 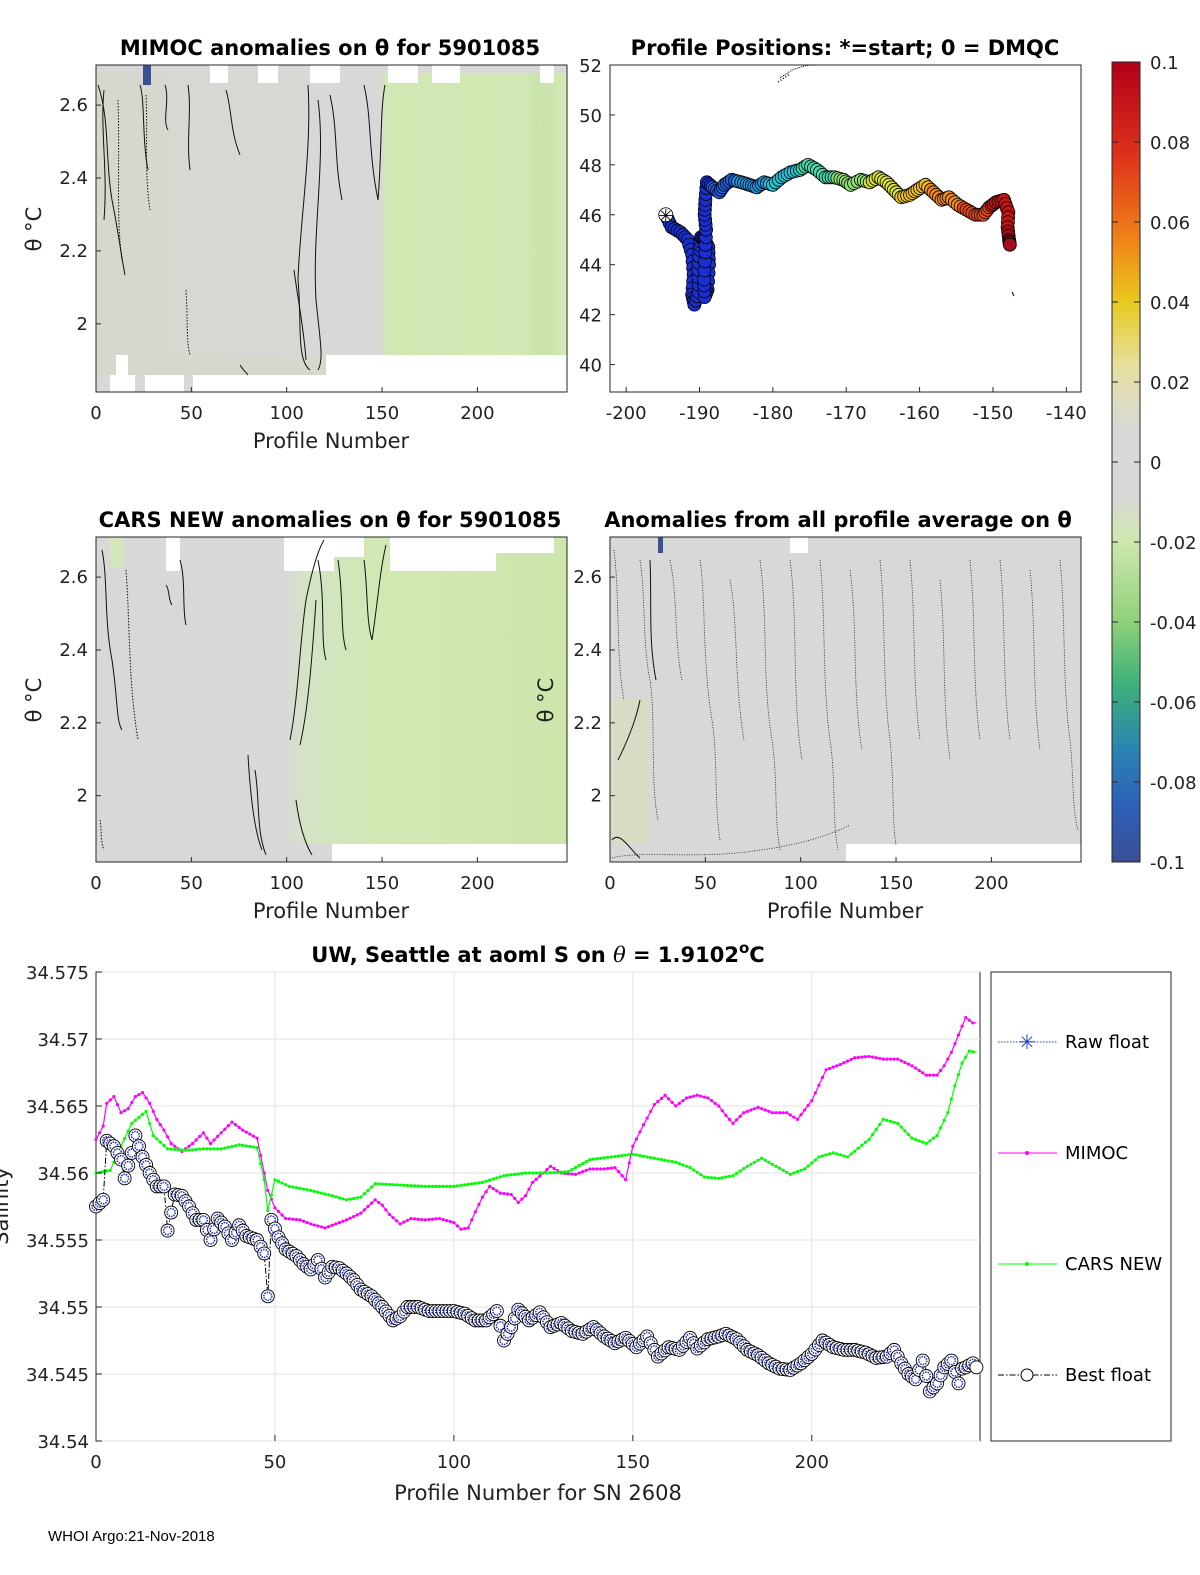 I want to click on colorbar-tick-label: -0.06, so click(x=1173, y=703).